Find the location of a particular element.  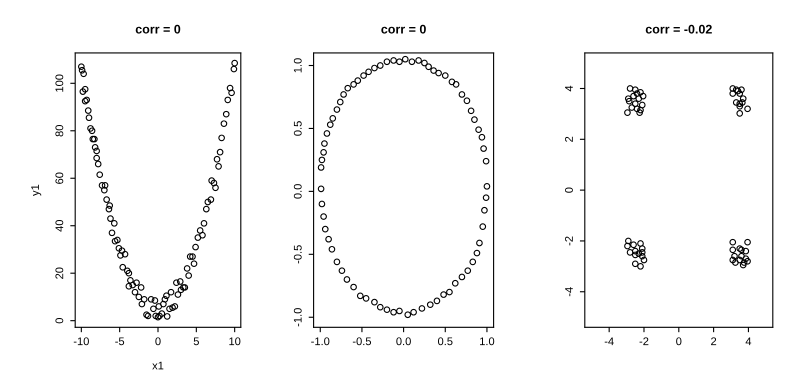

x-tick-label: 4 is located at coordinates (749, 341).